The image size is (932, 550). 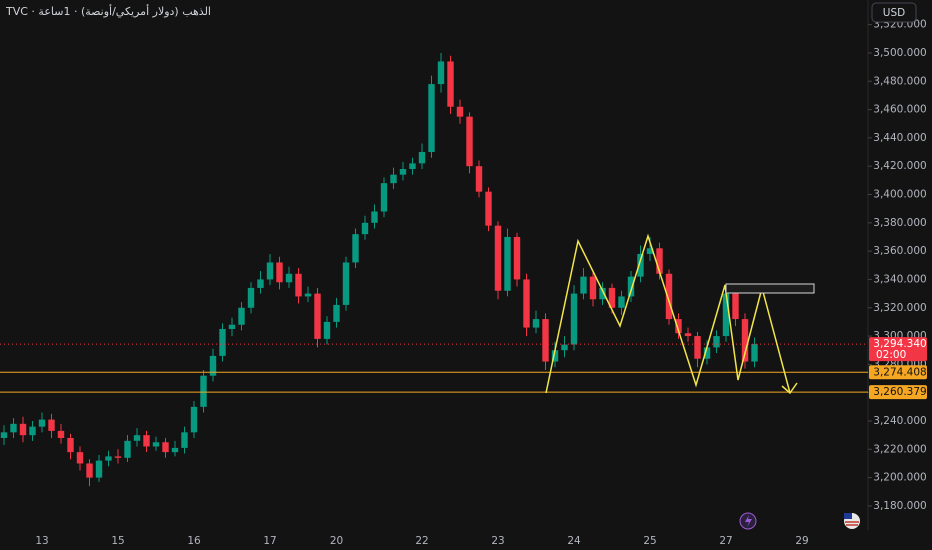 I want to click on x-tick-label: 29, so click(x=801, y=541).